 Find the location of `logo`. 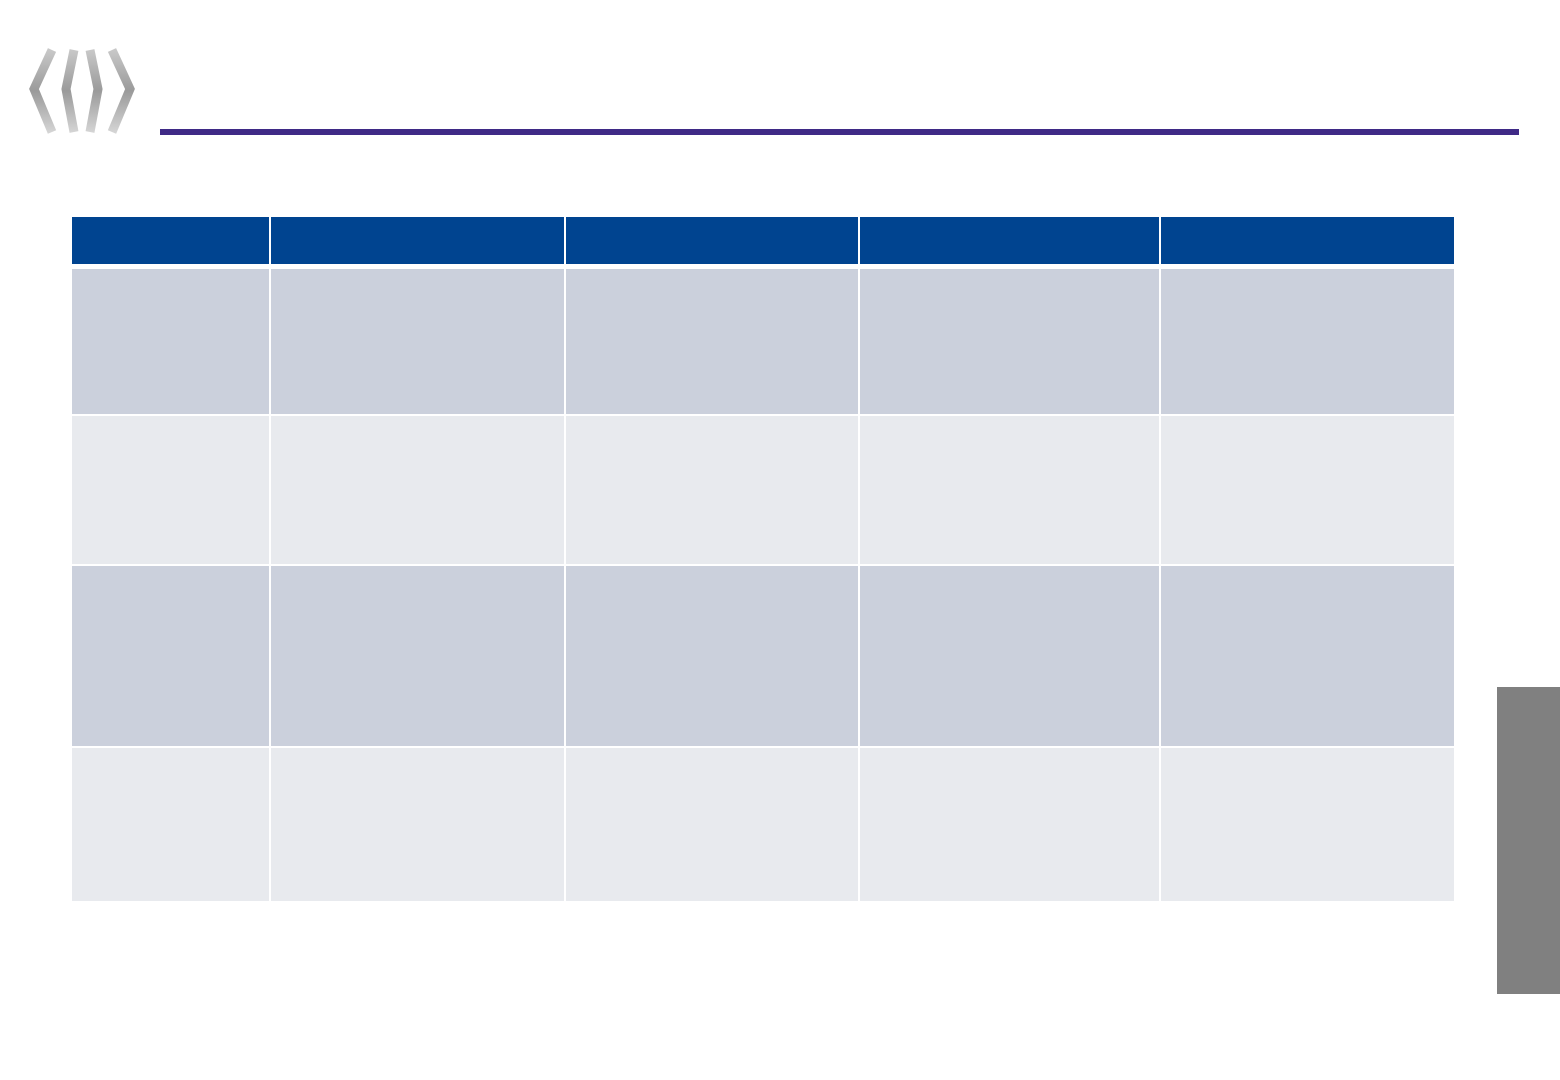

logo is located at coordinates (82, 91).